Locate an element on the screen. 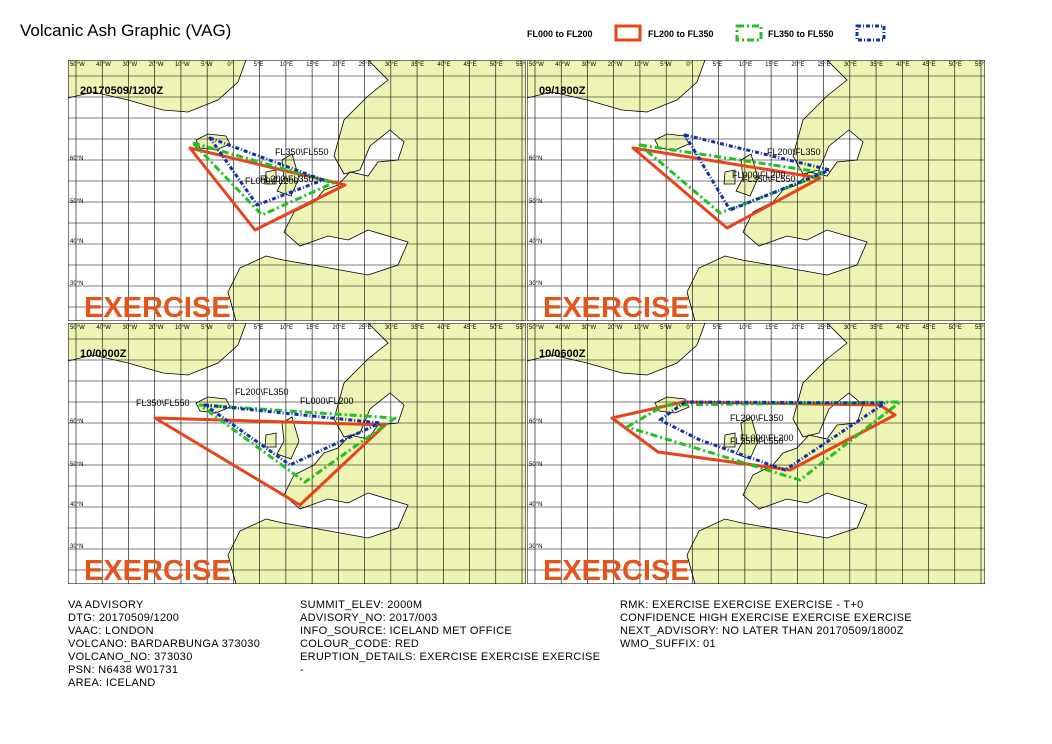  lon-label: 50°E is located at coordinates (955, 328).